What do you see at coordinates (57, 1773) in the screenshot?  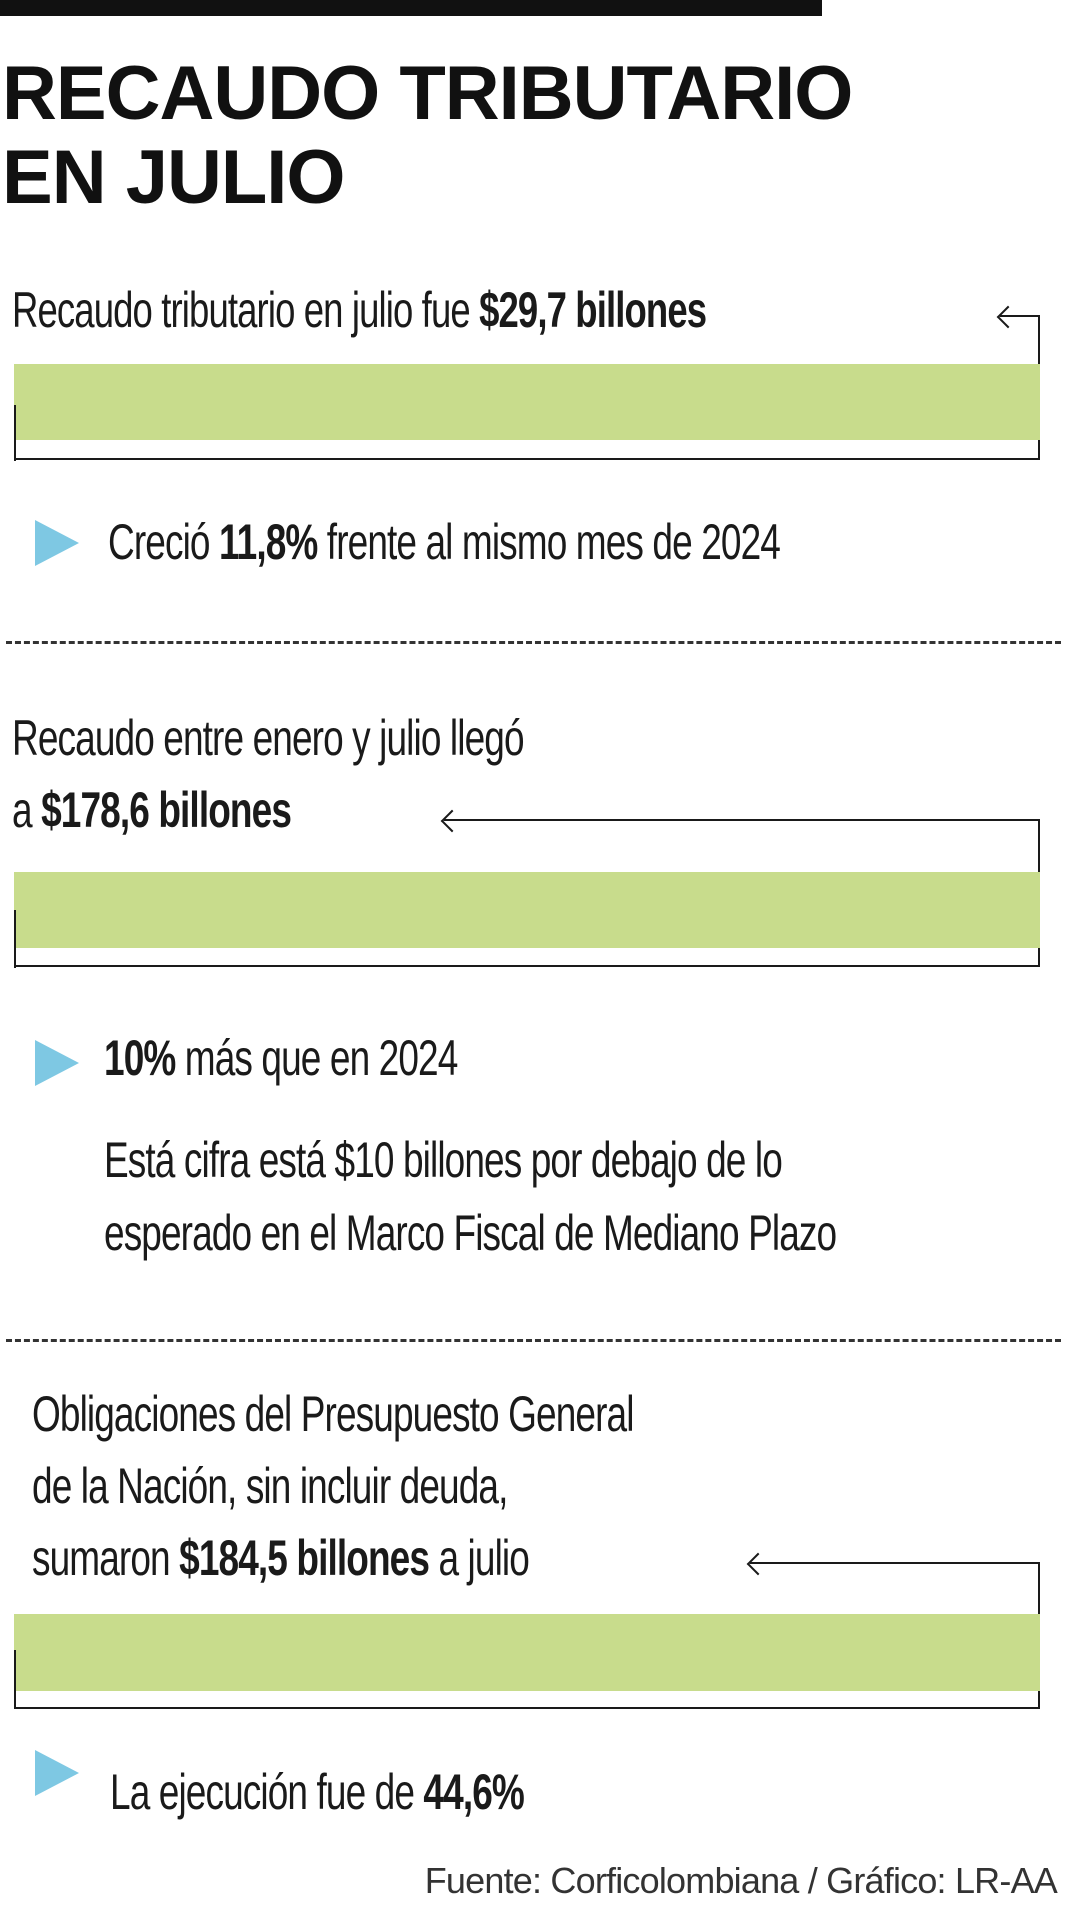 I see `block3-bullet-icon` at bounding box center [57, 1773].